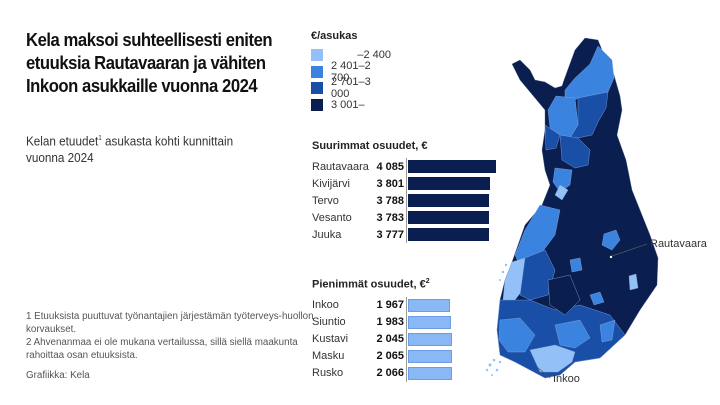  What do you see at coordinates (329, 322) in the screenshot?
I see `bar-label: Siuntio` at bounding box center [329, 322].